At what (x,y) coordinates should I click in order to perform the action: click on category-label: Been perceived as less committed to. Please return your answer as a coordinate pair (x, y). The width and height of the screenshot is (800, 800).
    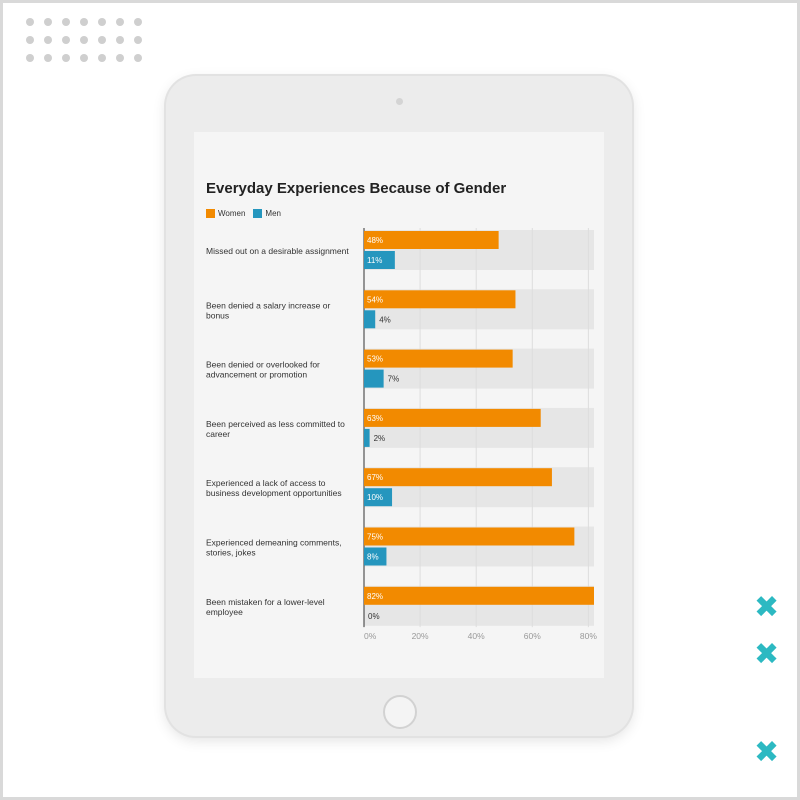
    Looking at the image, I should click on (275, 424).